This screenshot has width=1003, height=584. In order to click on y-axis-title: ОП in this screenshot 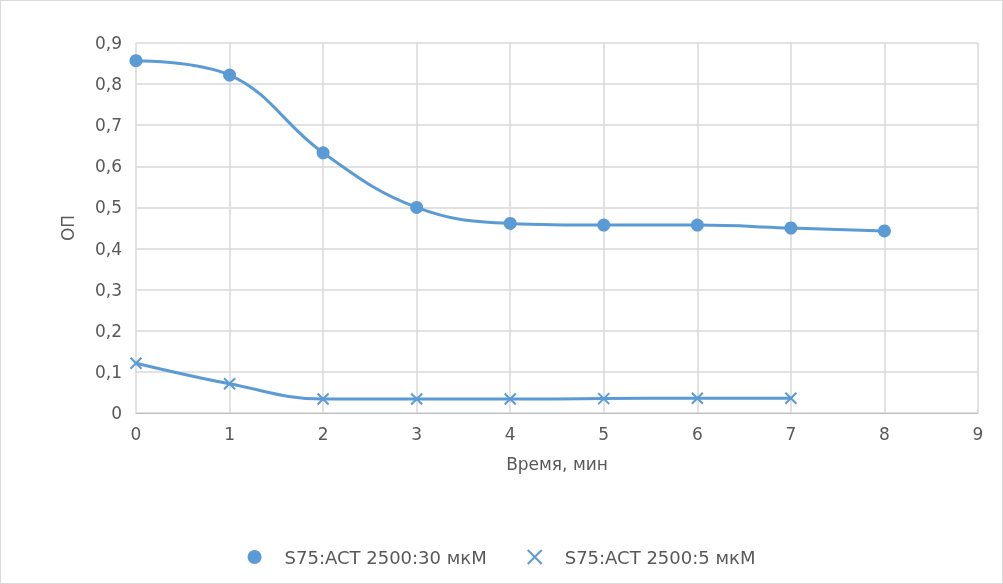, I will do `click(67, 228)`.